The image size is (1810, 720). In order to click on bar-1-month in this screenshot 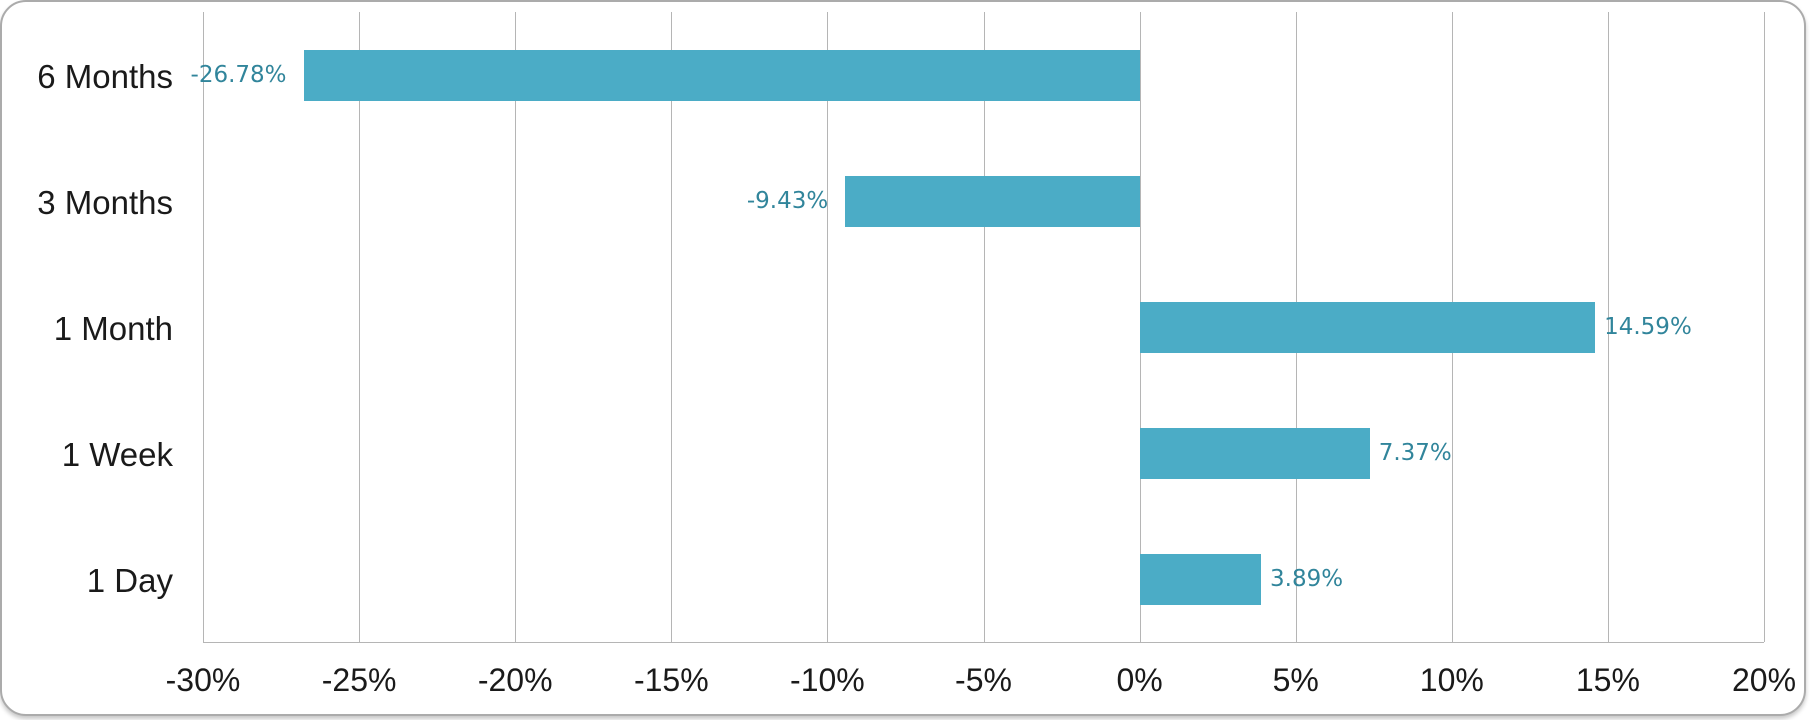, I will do `click(1367, 327)`.